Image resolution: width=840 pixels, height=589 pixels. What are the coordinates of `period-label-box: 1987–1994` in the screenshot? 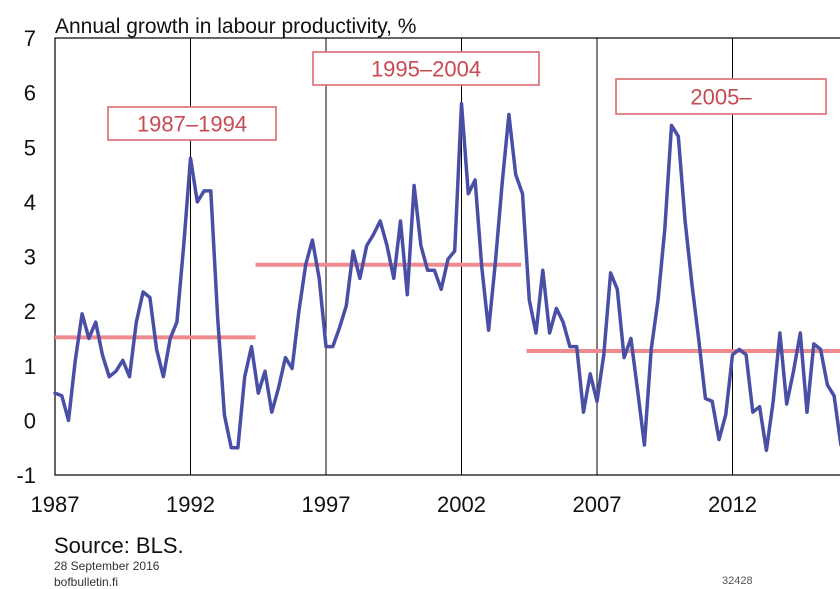 It's located at (192, 123).